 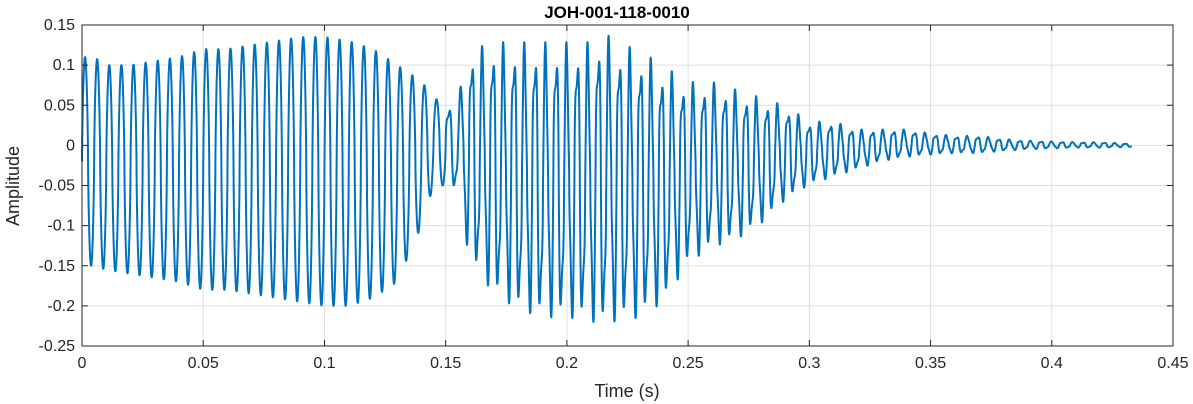 I want to click on x-tick-label: 0.1, so click(x=324, y=363).